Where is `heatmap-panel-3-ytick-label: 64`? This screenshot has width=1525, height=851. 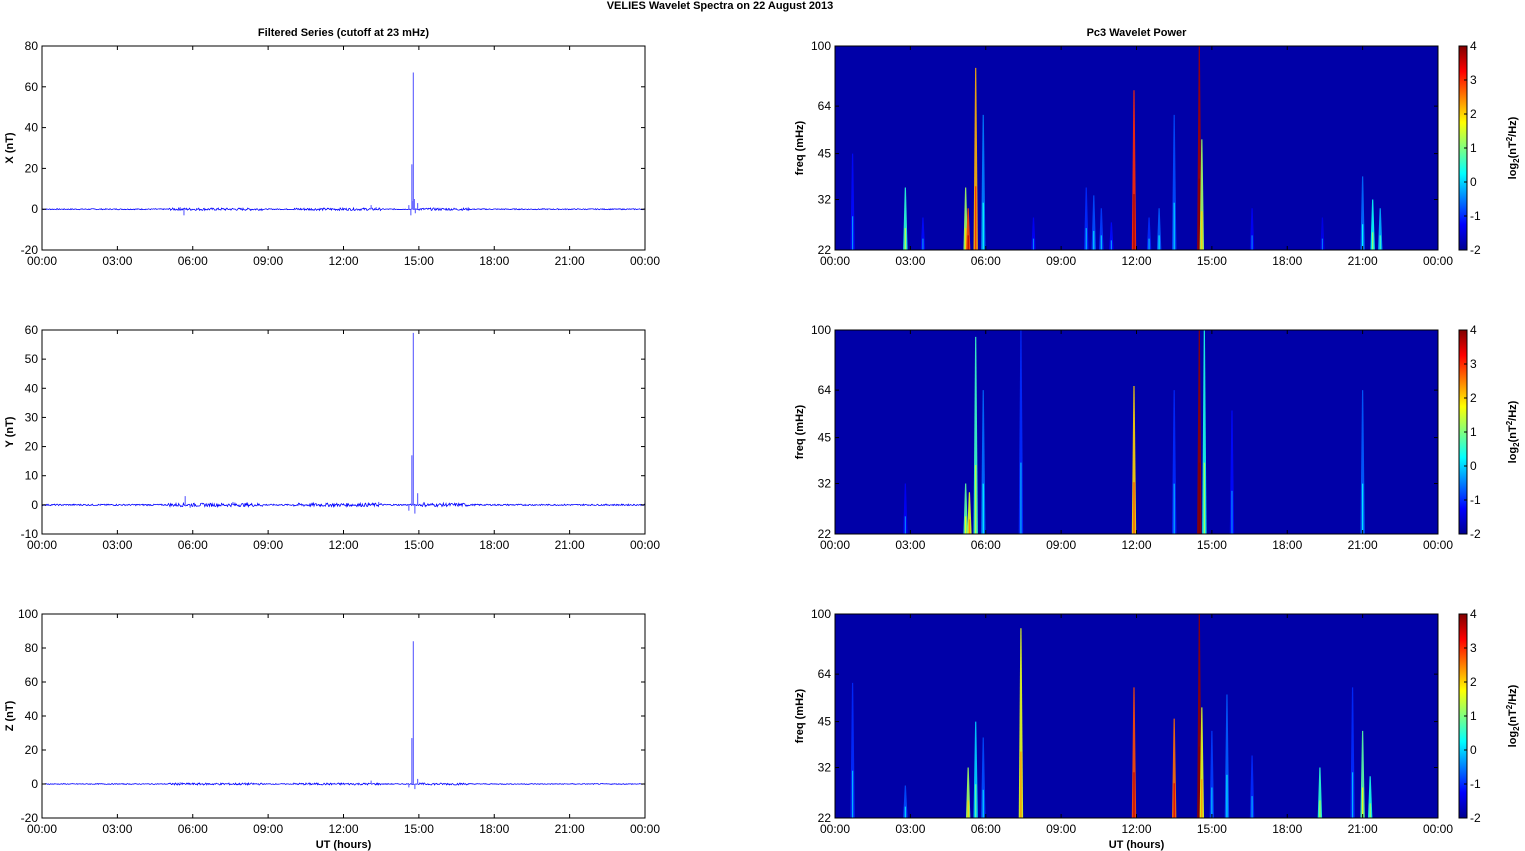
heatmap-panel-3-ytick-label: 64 is located at coordinates (825, 674).